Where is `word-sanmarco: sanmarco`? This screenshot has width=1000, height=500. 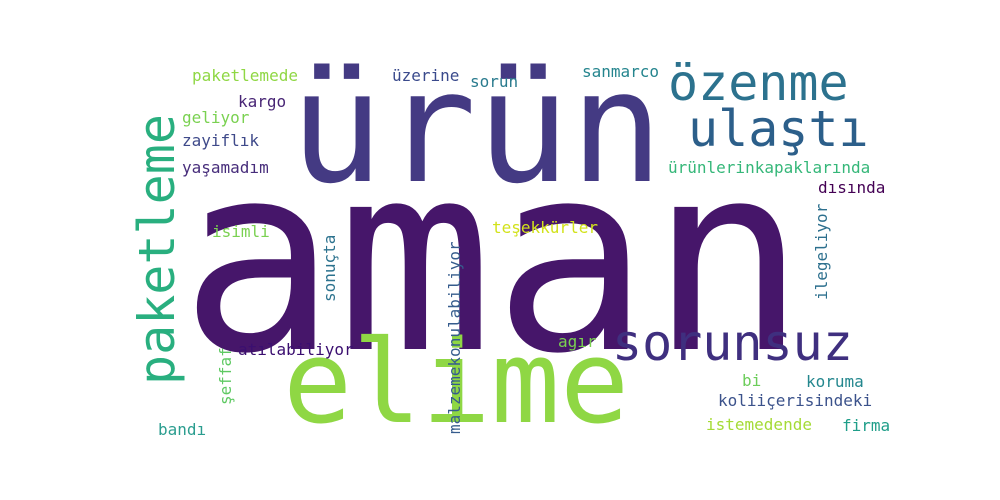 word-sanmarco: sanmarco is located at coordinates (621, 71).